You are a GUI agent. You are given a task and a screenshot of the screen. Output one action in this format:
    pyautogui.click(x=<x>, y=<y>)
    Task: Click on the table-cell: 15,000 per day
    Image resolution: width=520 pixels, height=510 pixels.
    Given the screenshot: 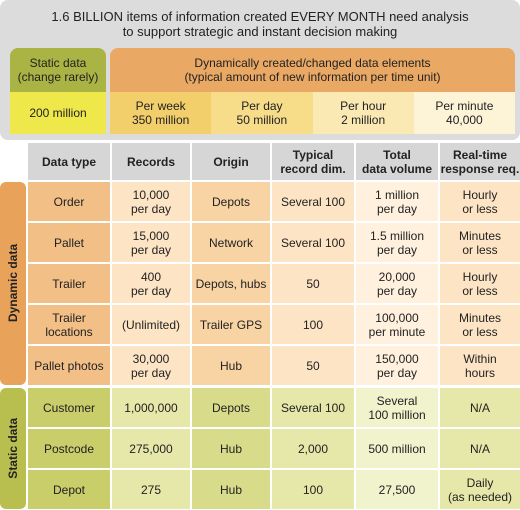 What is the action you would take?
    pyautogui.click(x=151, y=242)
    